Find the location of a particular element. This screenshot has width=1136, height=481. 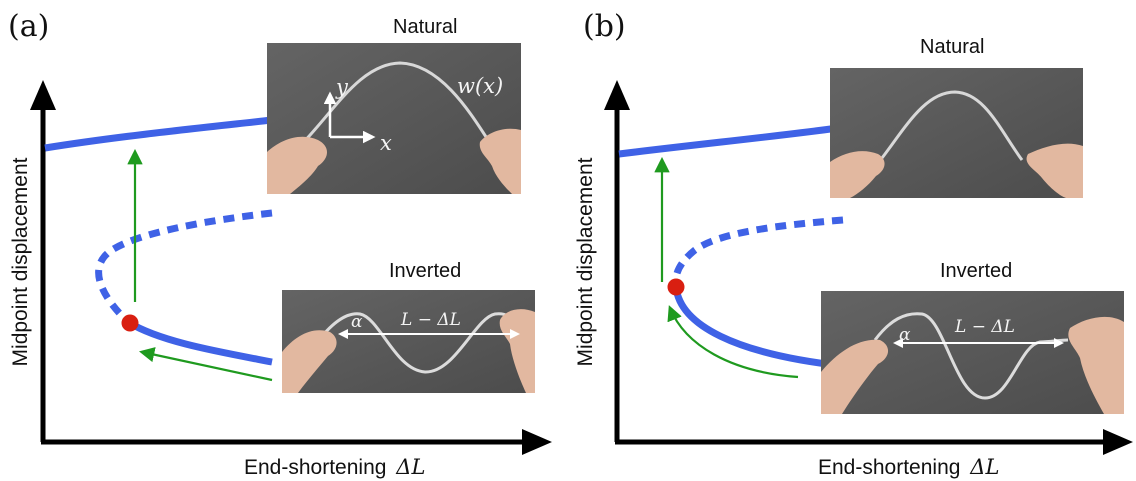

panel-a-natural-right-hand-icon is located at coordinates (500, 161).